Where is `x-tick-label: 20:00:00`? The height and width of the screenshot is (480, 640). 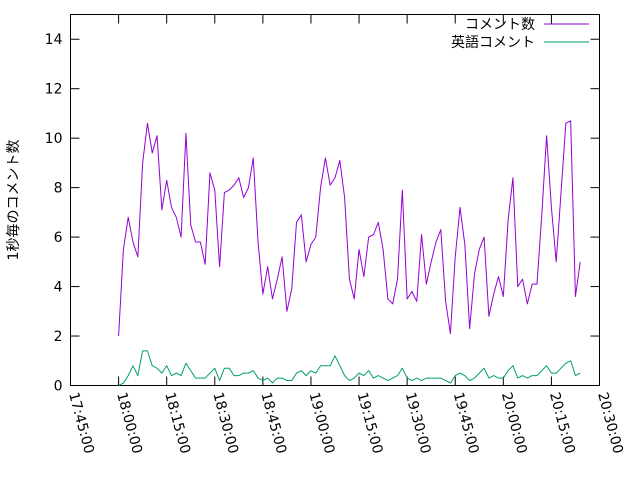
x-tick-label: 20:00:00 is located at coordinates (514, 423).